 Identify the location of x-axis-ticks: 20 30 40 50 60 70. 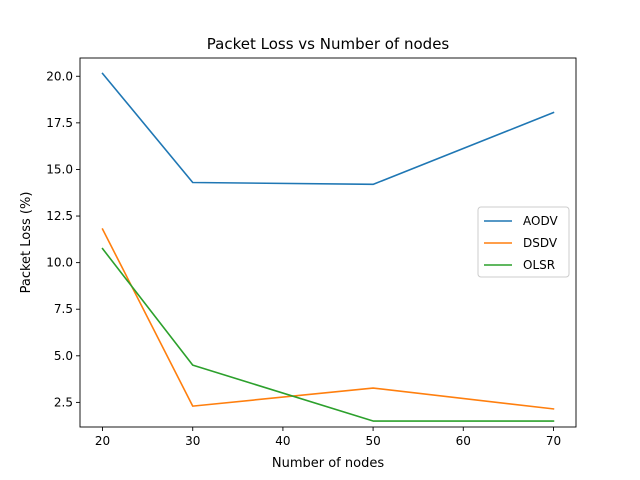
(328, 437).